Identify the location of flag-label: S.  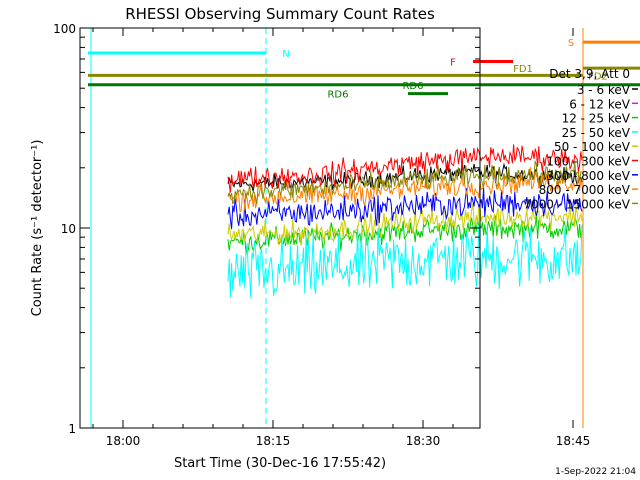
(571, 43).